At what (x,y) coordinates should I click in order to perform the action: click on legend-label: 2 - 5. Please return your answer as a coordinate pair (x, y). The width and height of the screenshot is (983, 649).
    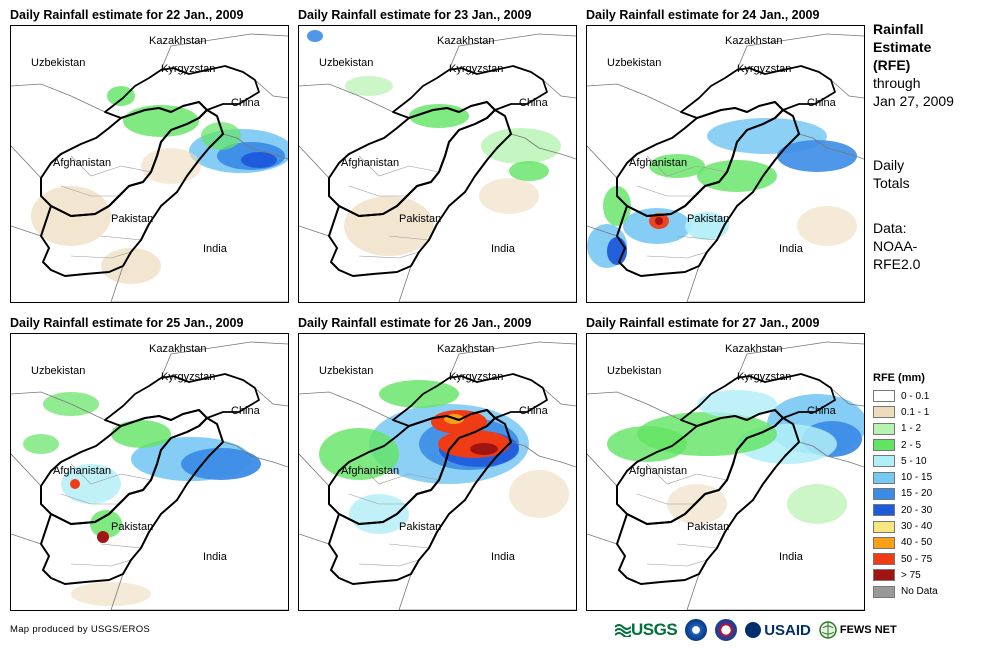
    Looking at the image, I should click on (911, 445).